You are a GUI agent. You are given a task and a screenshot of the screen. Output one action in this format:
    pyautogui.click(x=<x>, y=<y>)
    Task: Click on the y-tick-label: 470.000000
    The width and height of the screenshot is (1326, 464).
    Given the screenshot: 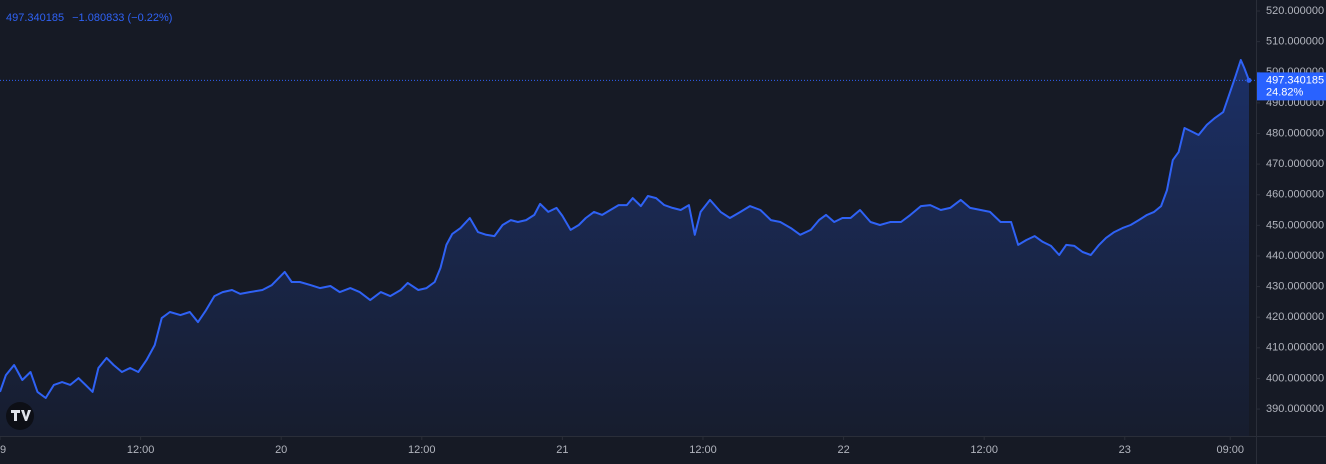 What is the action you would take?
    pyautogui.click(x=1295, y=164)
    